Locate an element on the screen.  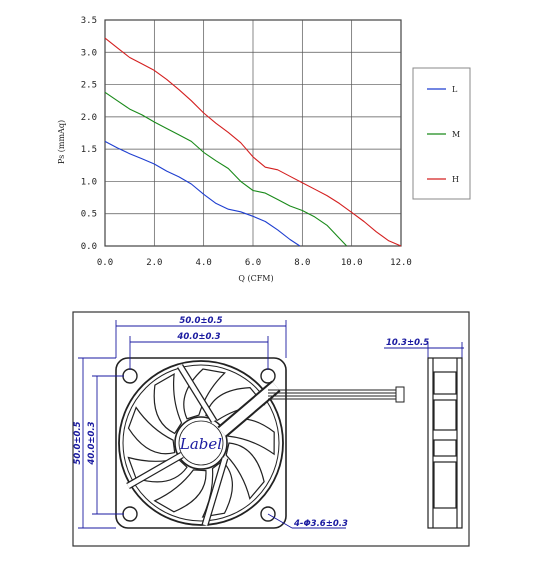
fan-hub-inner is located at coordinates (201, 443).